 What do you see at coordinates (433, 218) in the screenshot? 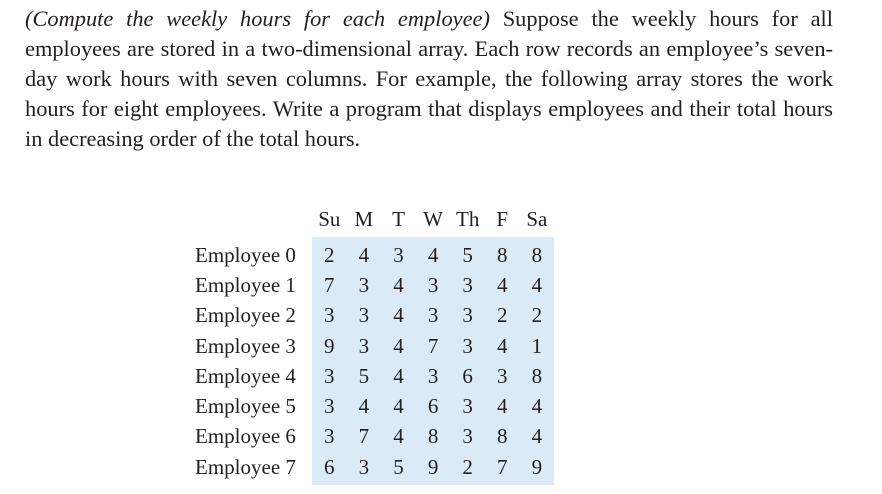
I see `column-header-w: W` at bounding box center [433, 218].